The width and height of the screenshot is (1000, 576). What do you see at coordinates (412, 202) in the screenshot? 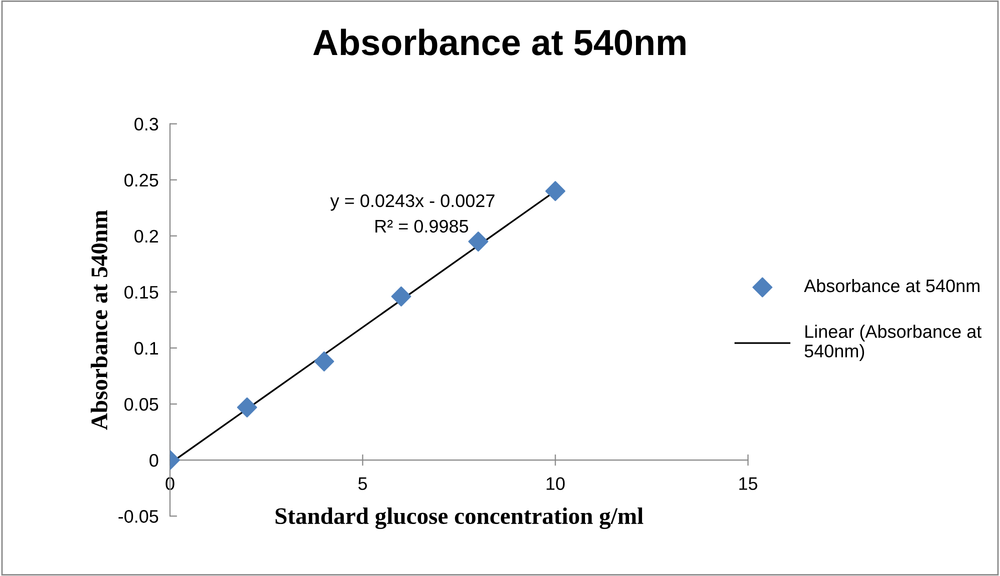
I see `annotation: y = 0.0243x - 0.0027` at bounding box center [412, 202].